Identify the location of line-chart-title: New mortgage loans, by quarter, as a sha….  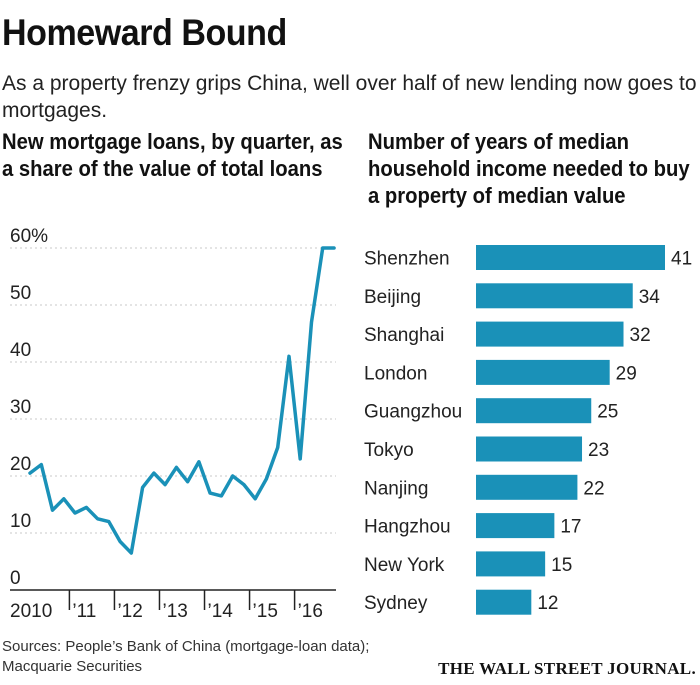
(172, 155).